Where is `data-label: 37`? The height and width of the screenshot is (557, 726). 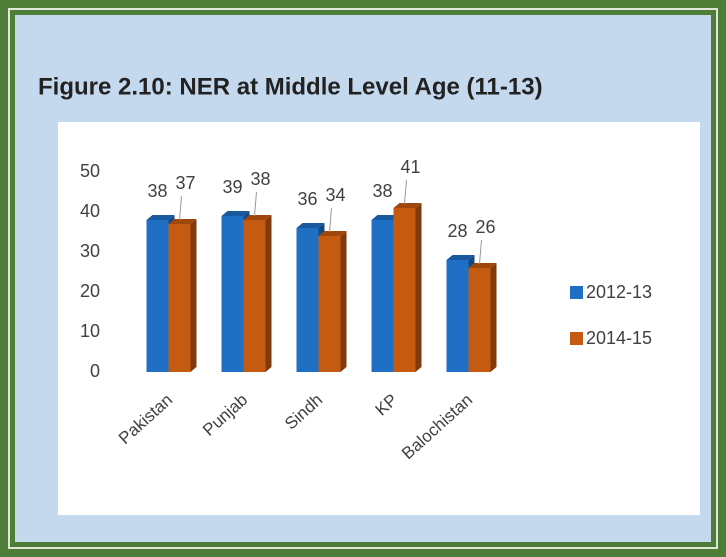 data-label: 37 is located at coordinates (185, 183).